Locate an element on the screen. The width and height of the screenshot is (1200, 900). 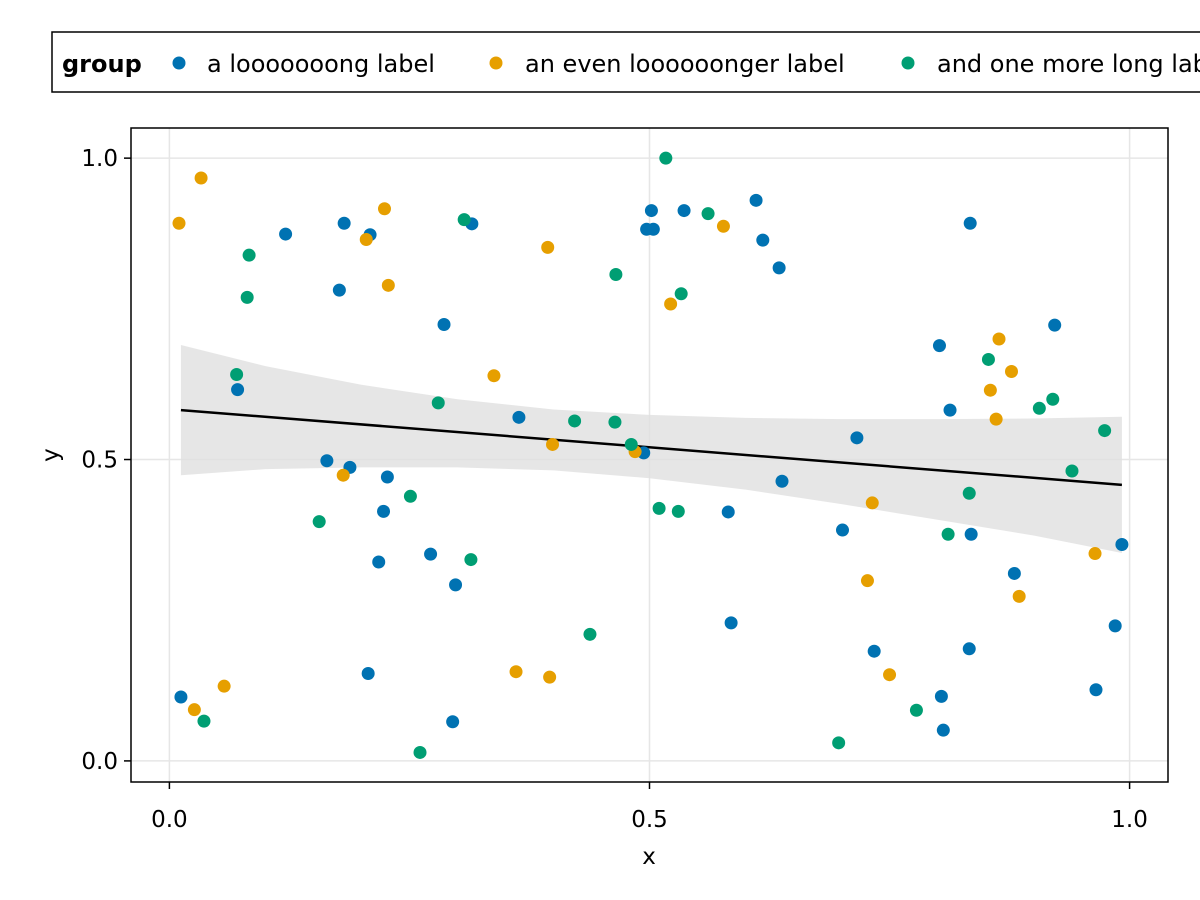
legend-title: group is located at coordinates (102, 64).